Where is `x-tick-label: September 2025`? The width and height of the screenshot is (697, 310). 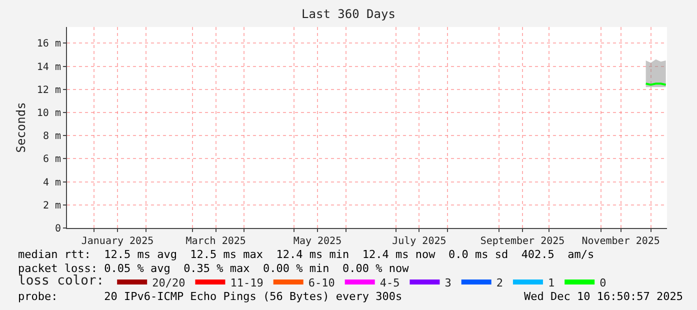
x-tick-label: September 2025 is located at coordinates (522, 241).